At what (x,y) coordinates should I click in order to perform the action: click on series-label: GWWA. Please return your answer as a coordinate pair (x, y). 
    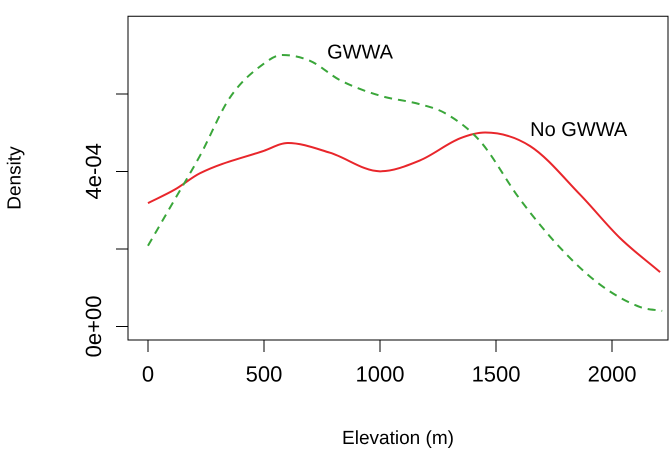
    Looking at the image, I should click on (360, 52).